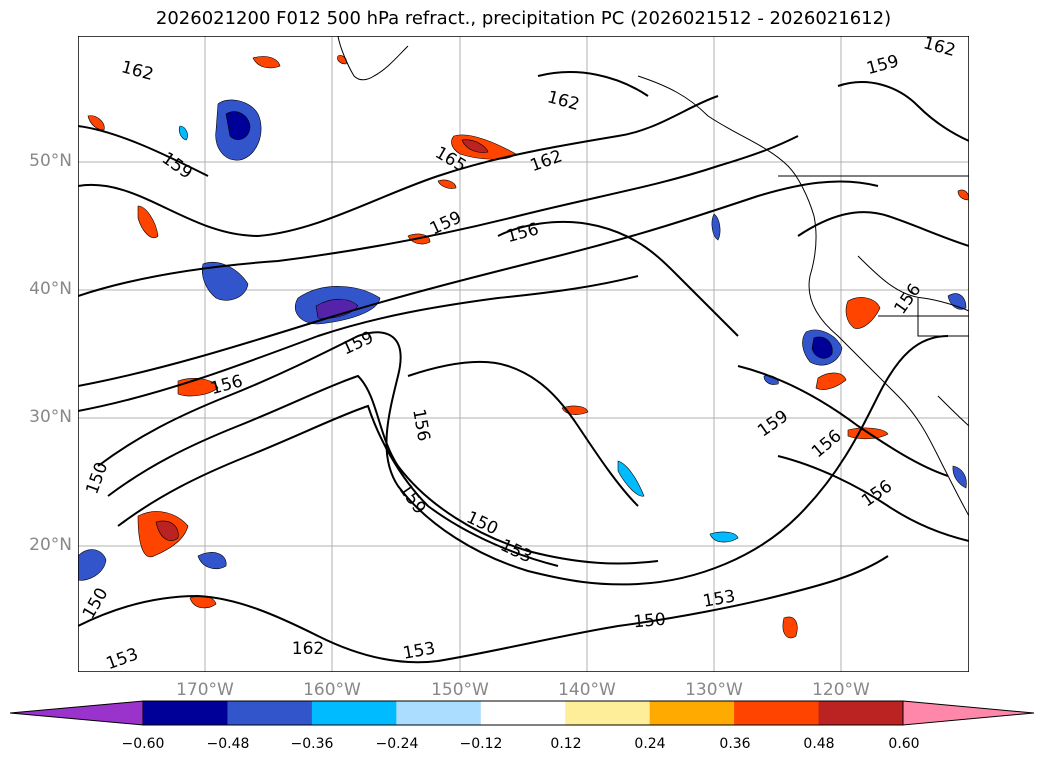 The width and height of the screenshot is (1047, 765). I want to click on lon-label: 120°W, so click(841, 690).